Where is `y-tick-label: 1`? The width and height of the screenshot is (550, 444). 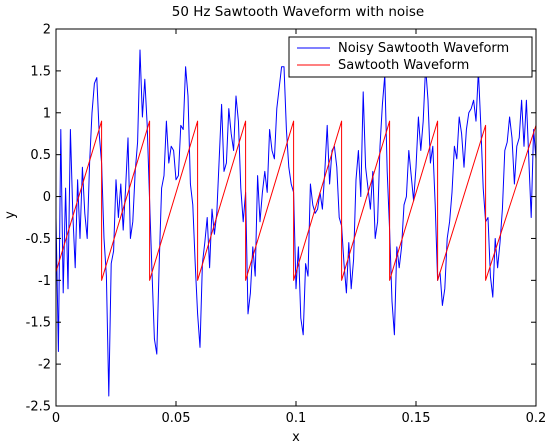
y-tick-label: 1 is located at coordinates (47, 113).